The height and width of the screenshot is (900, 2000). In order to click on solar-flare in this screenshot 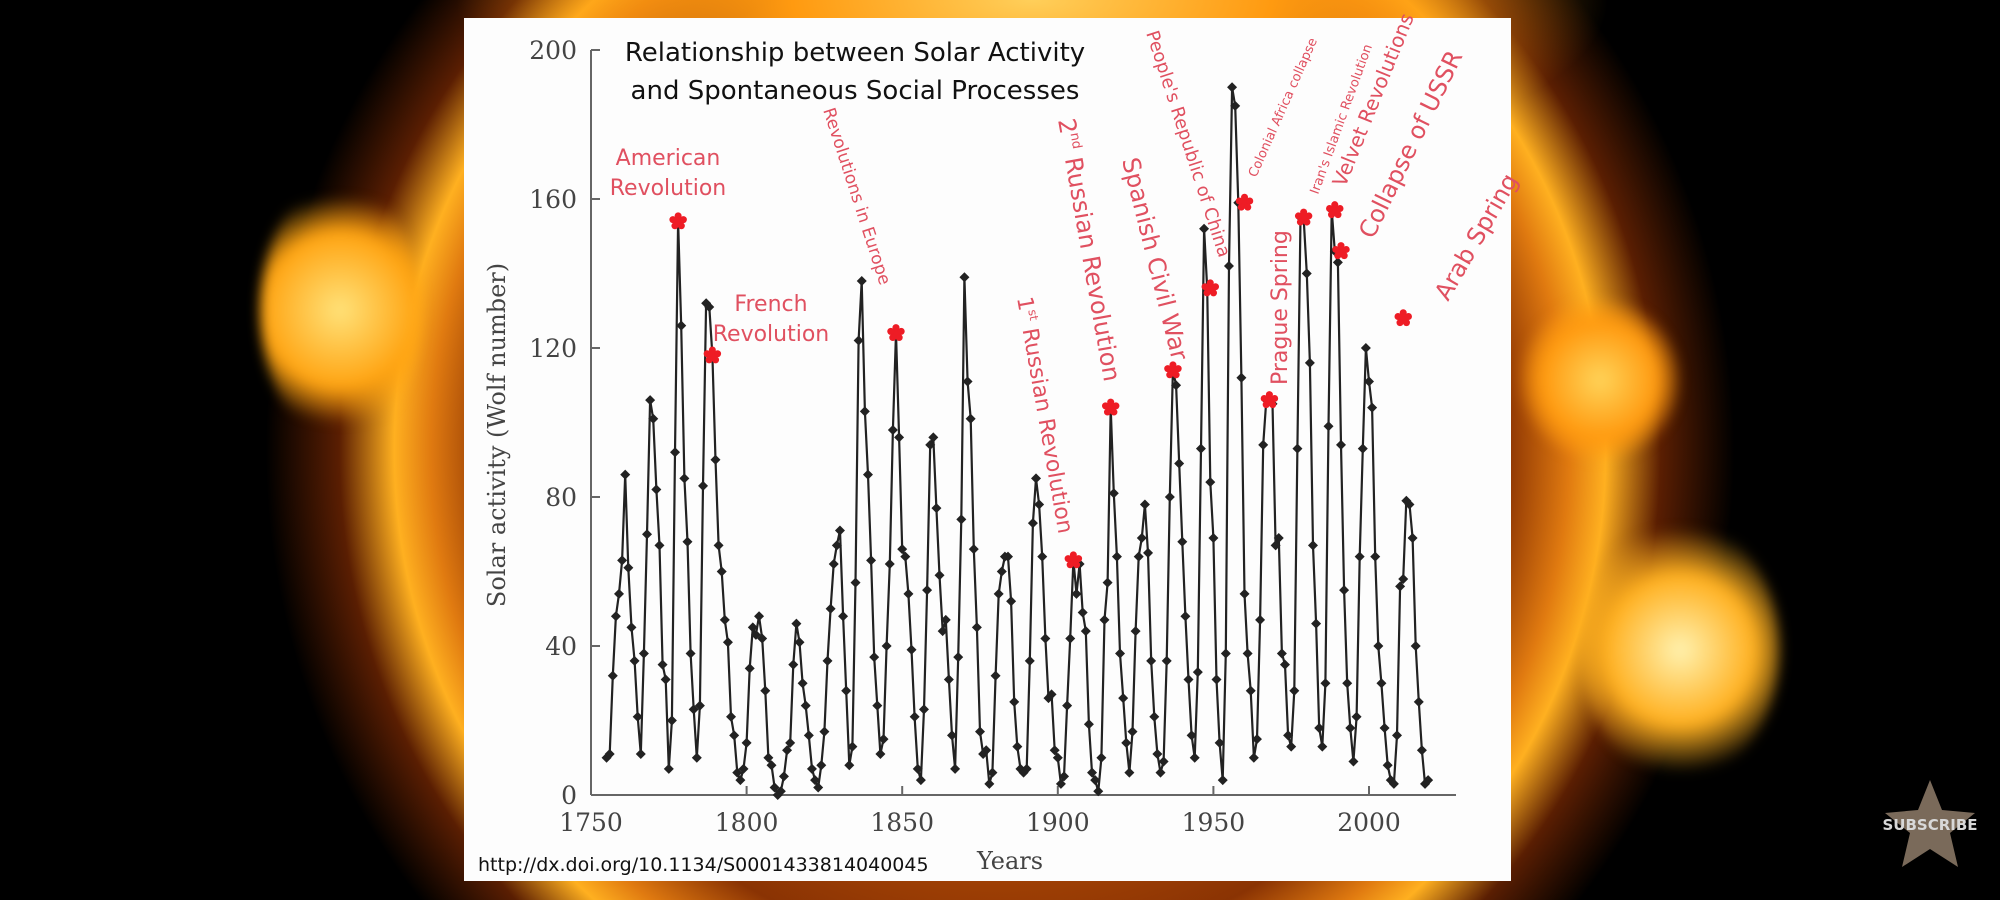, I will do `click(1600, 380)`.